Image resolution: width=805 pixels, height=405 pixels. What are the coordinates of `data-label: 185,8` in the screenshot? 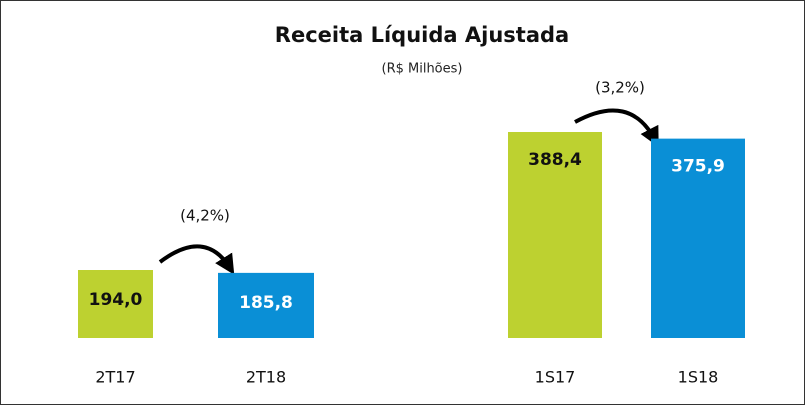 It's located at (266, 303).